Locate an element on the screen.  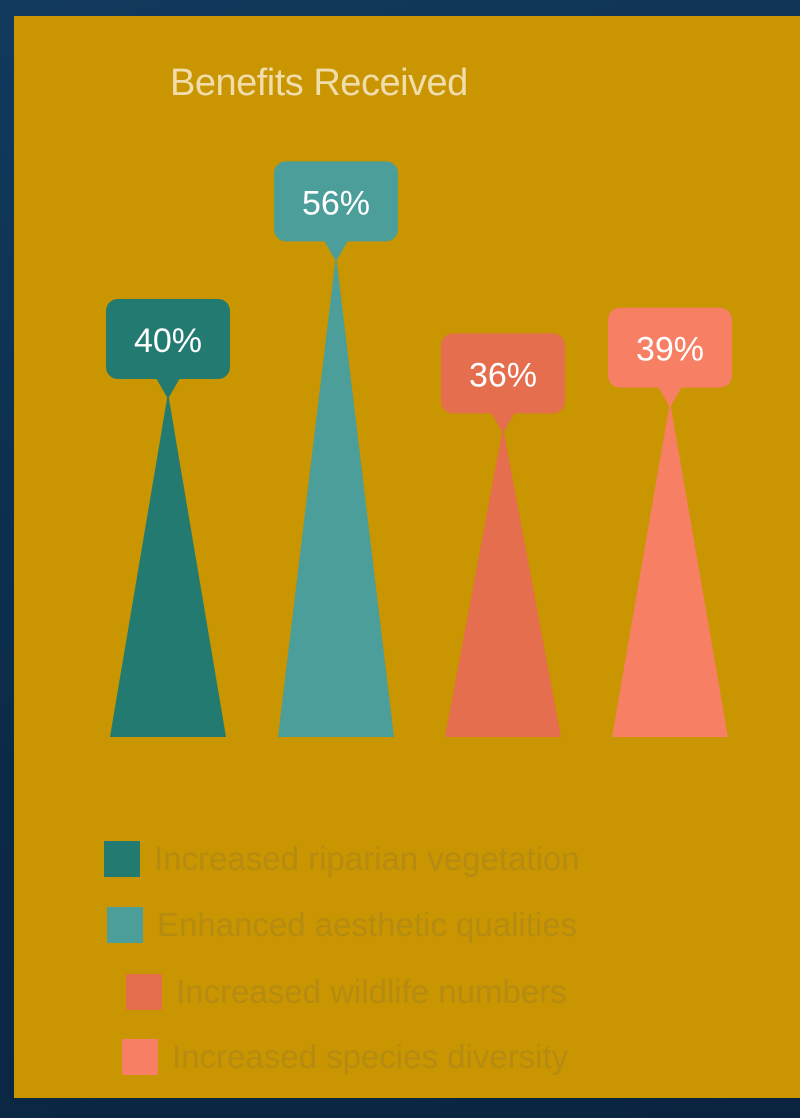
legend-item: Increased riparian vegetation is located at coordinates (342, 859).